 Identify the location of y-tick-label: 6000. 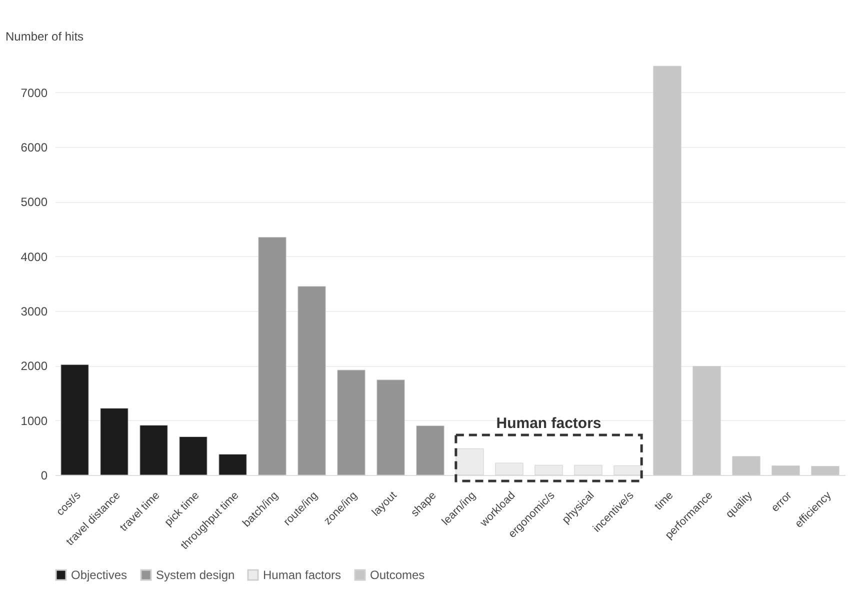
(34, 147).